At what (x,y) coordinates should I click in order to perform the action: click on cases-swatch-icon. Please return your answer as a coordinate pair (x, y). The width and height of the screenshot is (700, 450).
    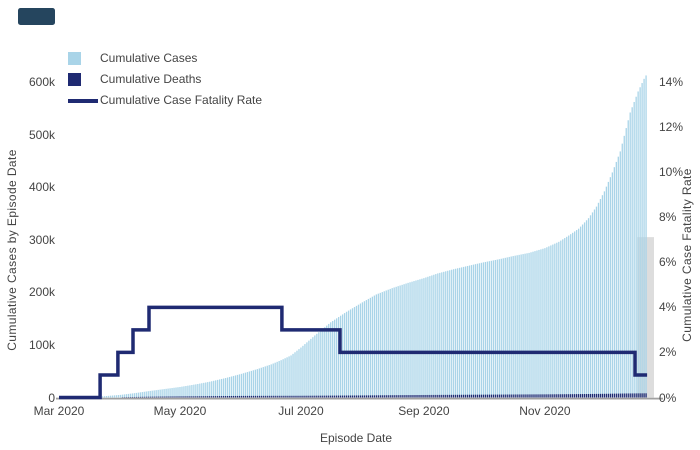
    Looking at the image, I should click on (74, 58).